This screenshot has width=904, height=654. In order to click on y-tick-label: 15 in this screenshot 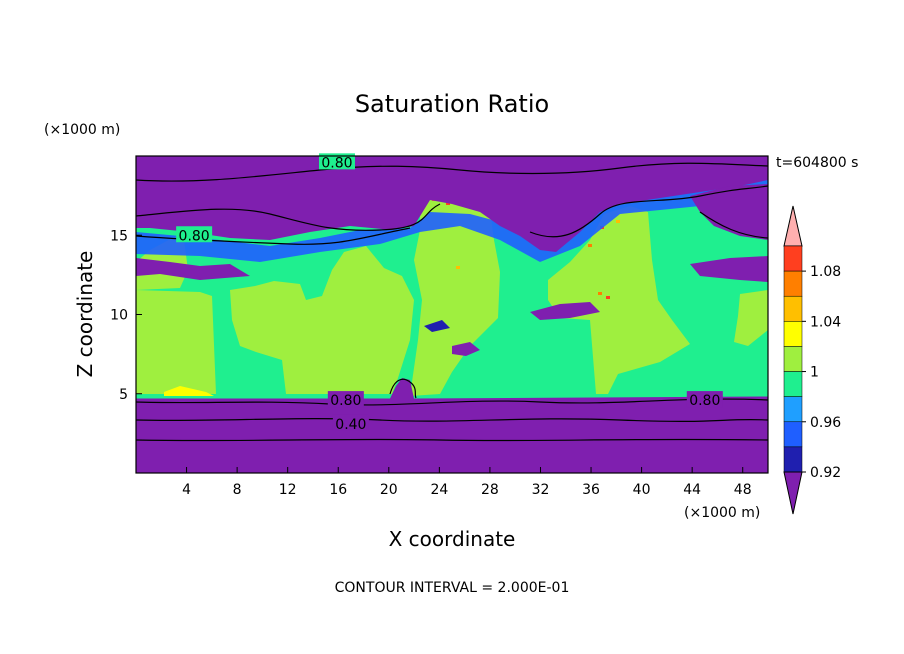, I will do `click(119, 236)`.